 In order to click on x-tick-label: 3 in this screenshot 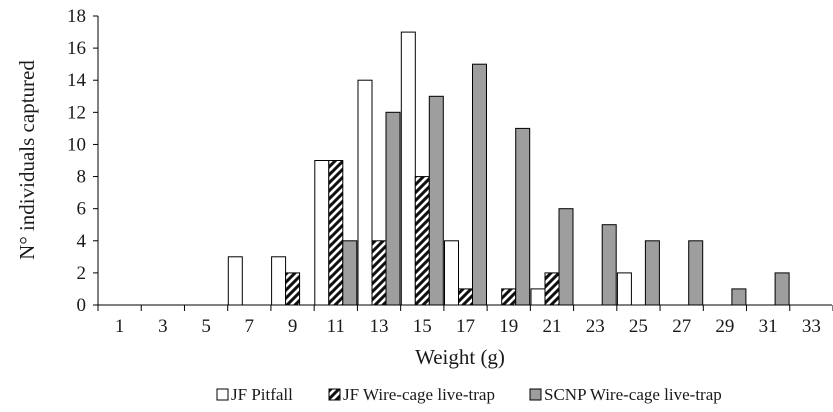, I will do `click(163, 326)`.